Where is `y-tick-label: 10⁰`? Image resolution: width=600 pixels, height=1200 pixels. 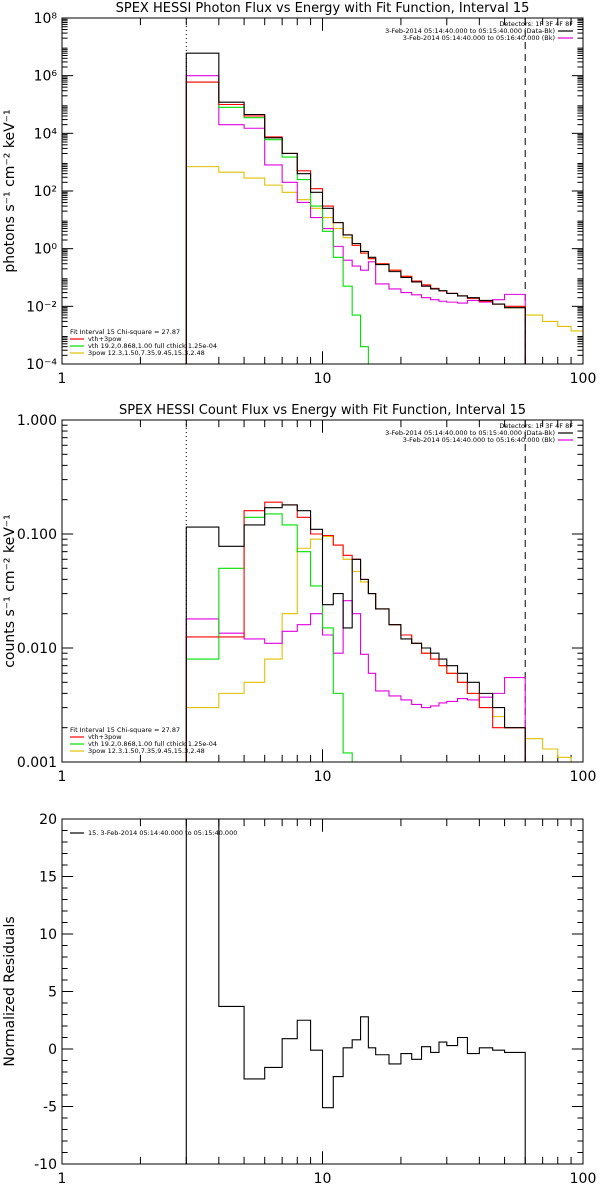
y-tick-label: 10⁰ is located at coordinates (46, 250).